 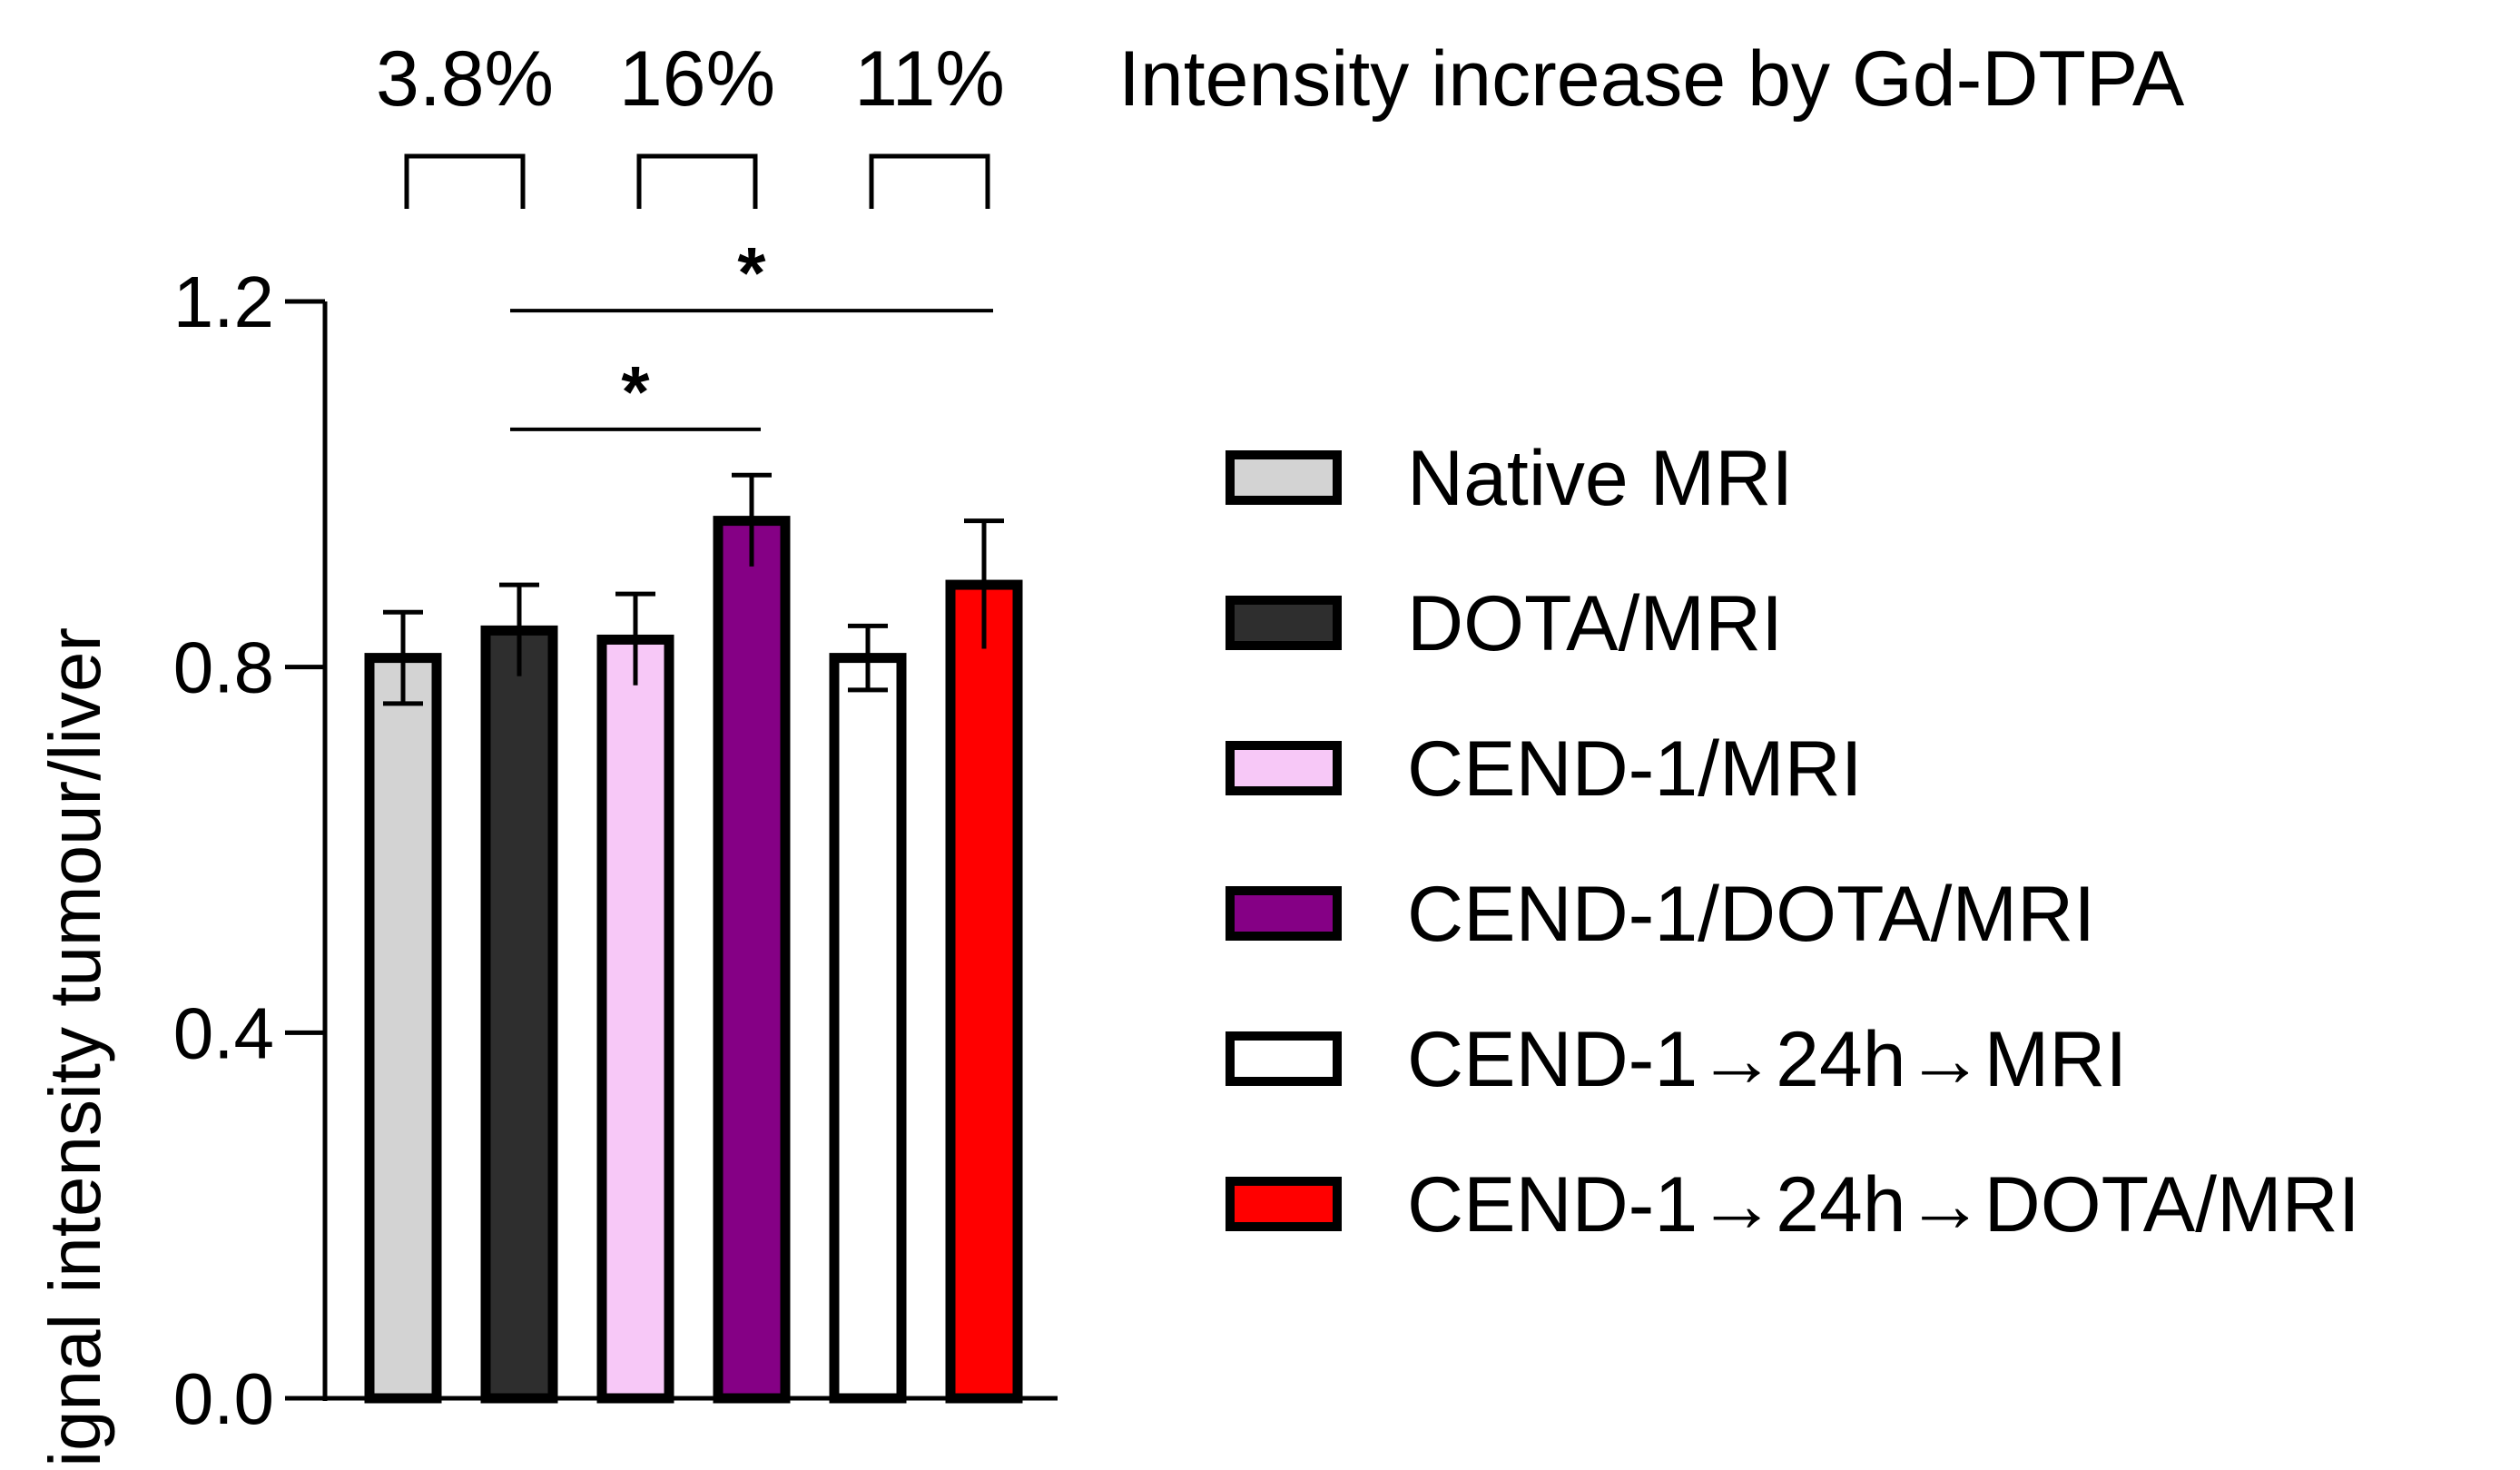 What do you see at coordinates (694, 589) in the screenshot?
I see `error-bars` at bounding box center [694, 589].